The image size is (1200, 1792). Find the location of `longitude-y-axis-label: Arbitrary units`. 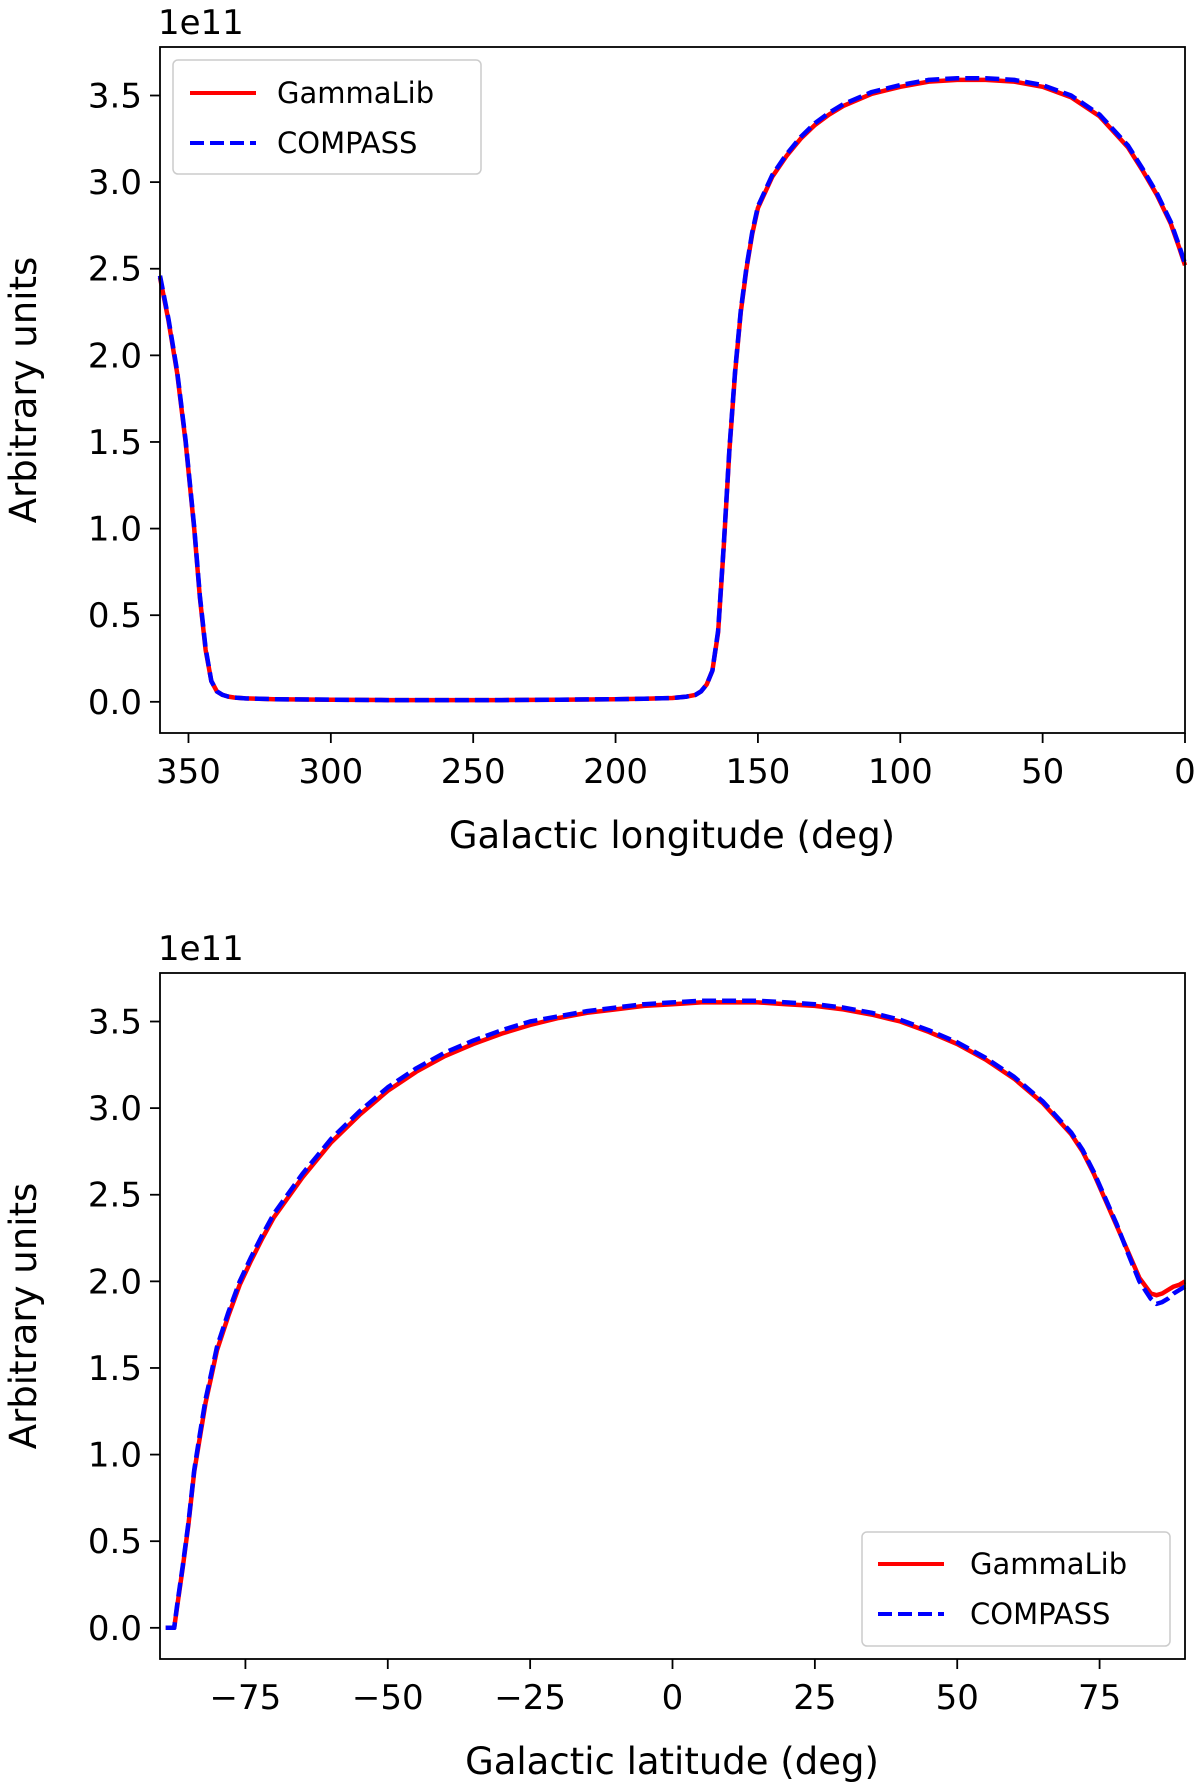

longitude-y-axis-label: Arbitrary units is located at coordinates (23, 390).